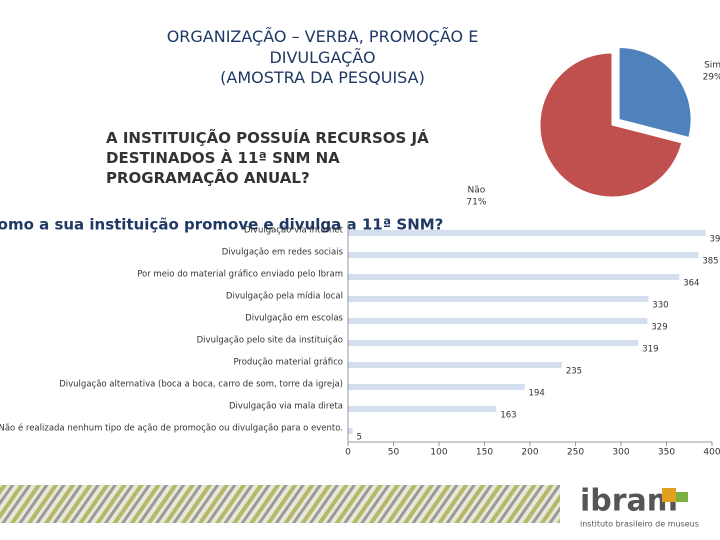 This screenshot has width=720, height=540. Describe the element at coordinates (280, 504) in the screenshot. I see `footer-band` at that location.